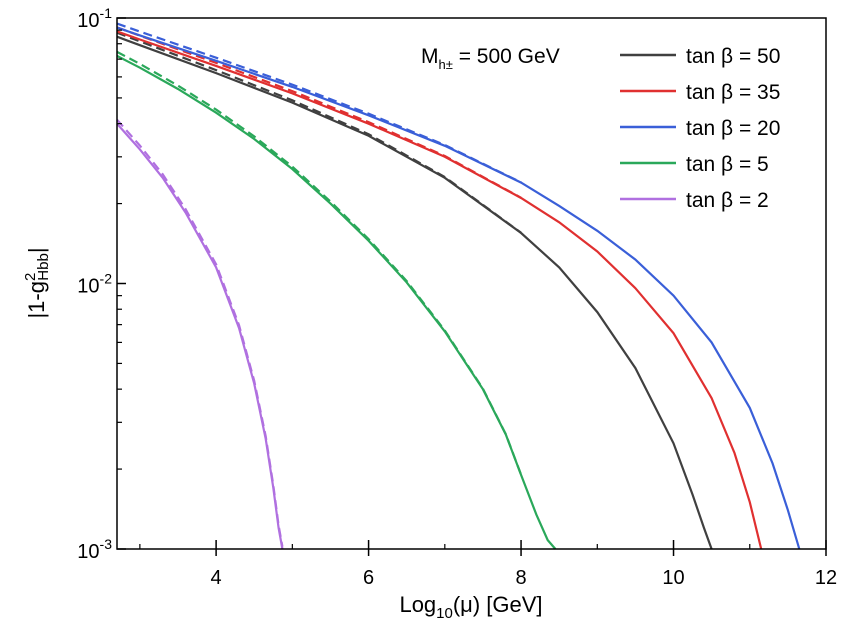 This screenshot has height=620, width=843. What do you see at coordinates (94, 18) in the screenshot?
I see `y-tick-label: 10⁻¹` at bounding box center [94, 18].